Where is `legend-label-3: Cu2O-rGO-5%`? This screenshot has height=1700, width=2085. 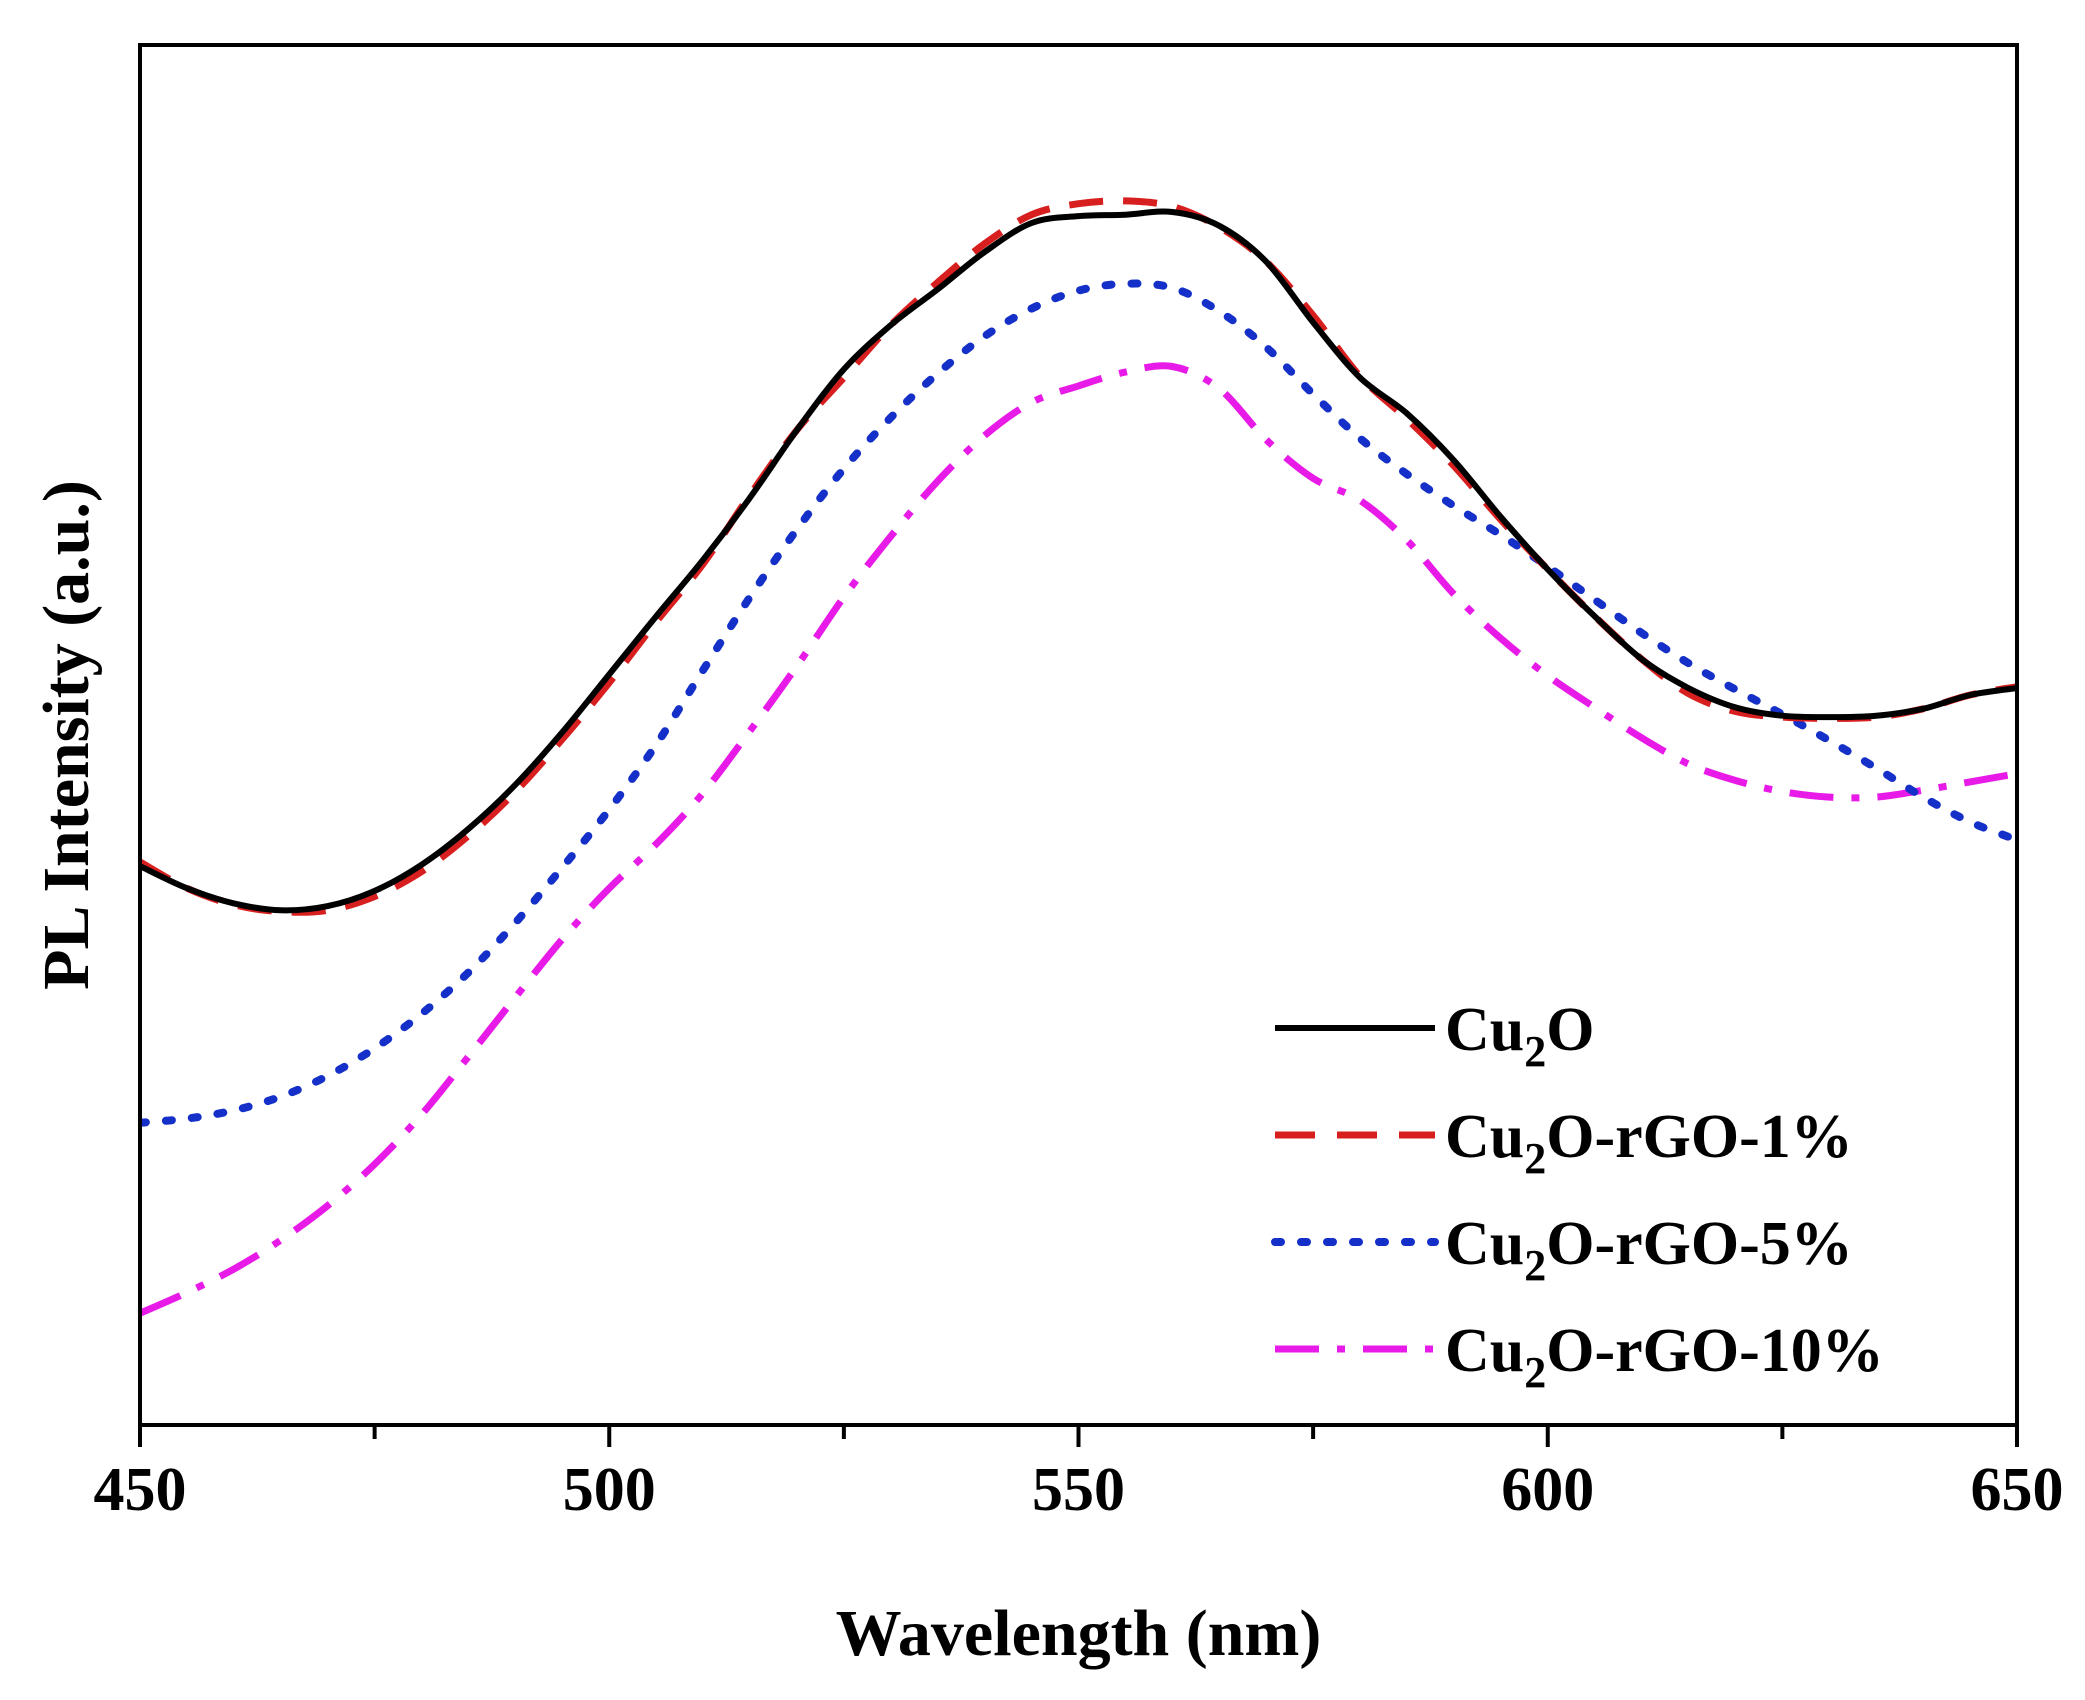 legend-label-3: Cu2O-rGO-5% is located at coordinates (1649, 1250).